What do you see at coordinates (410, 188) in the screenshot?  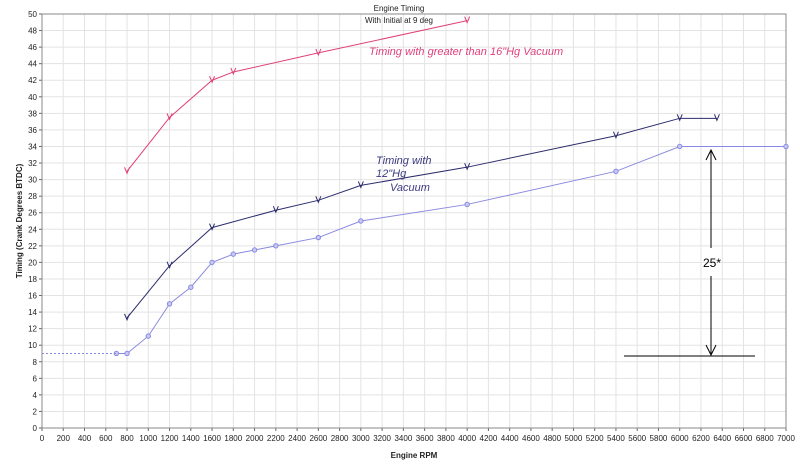 I see `annotation-12hg-line3: Vacuum` at bounding box center [410, 188].